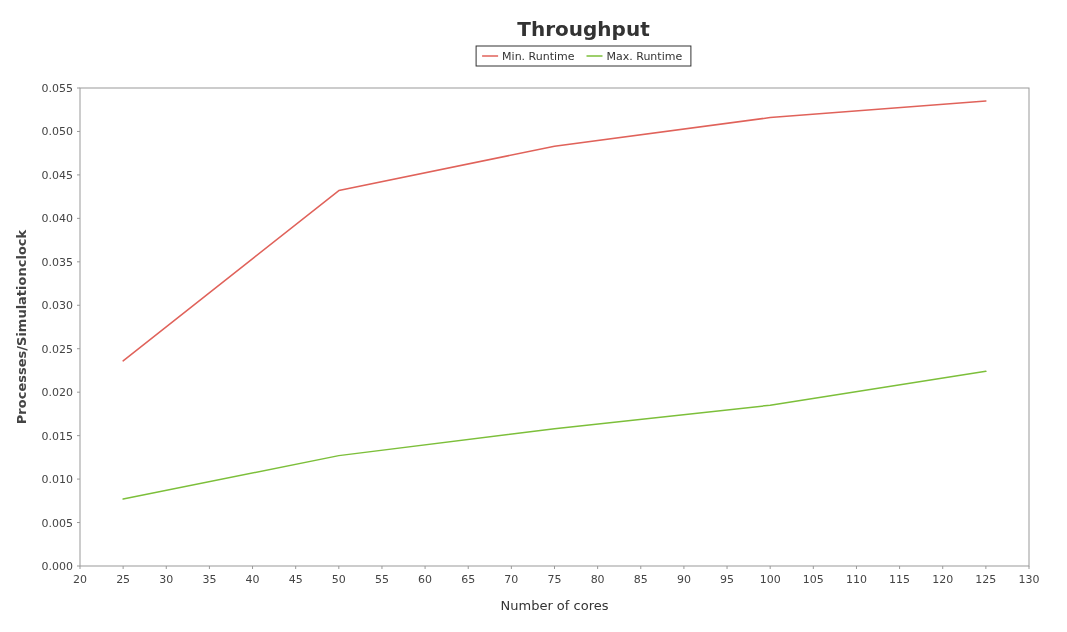 The width and height of the screenshot is (1067, 632). What do you see at coordinates (252, 579) in the screenshot?
I see `x-tick-label: 40` at bounding box center [252, 579].